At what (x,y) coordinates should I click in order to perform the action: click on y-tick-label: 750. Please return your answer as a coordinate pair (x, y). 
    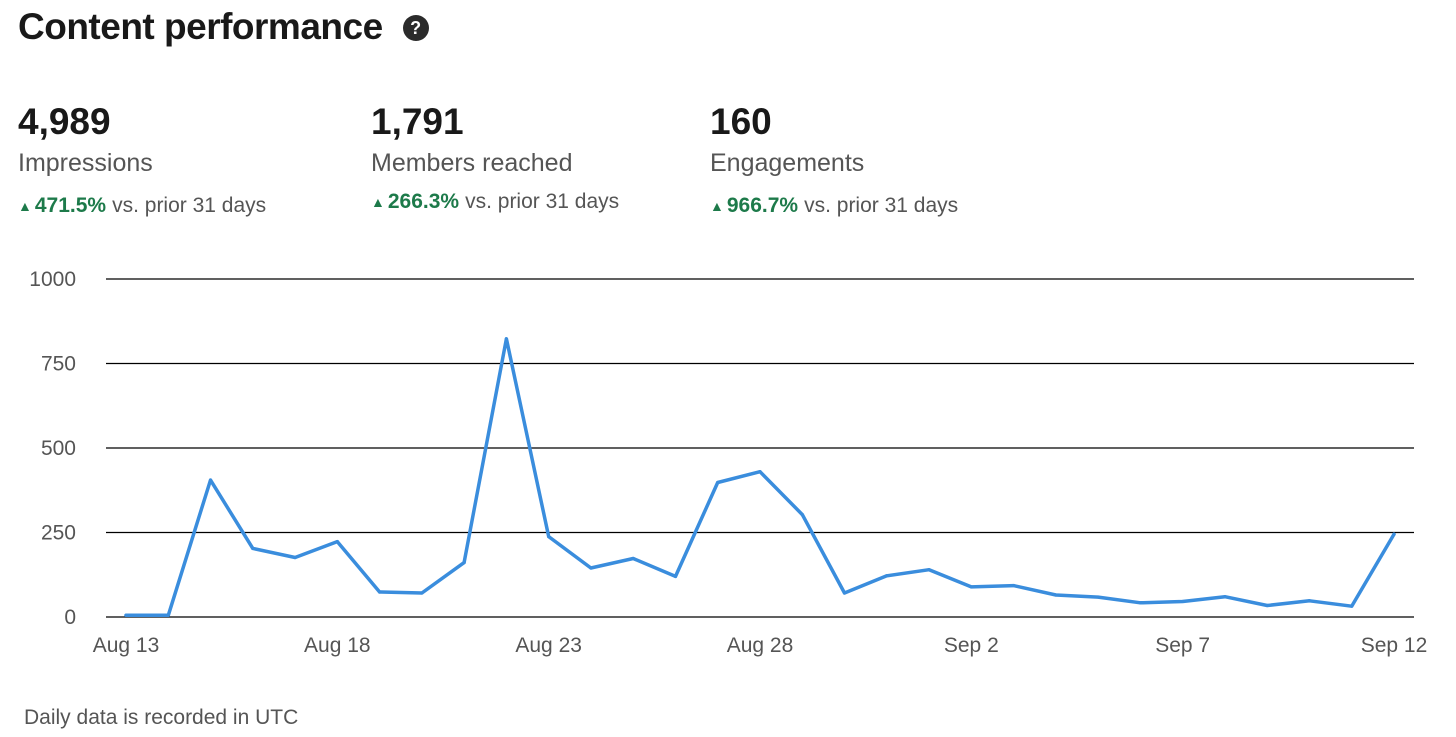
    Looking at the image, I should click on (58, 364).